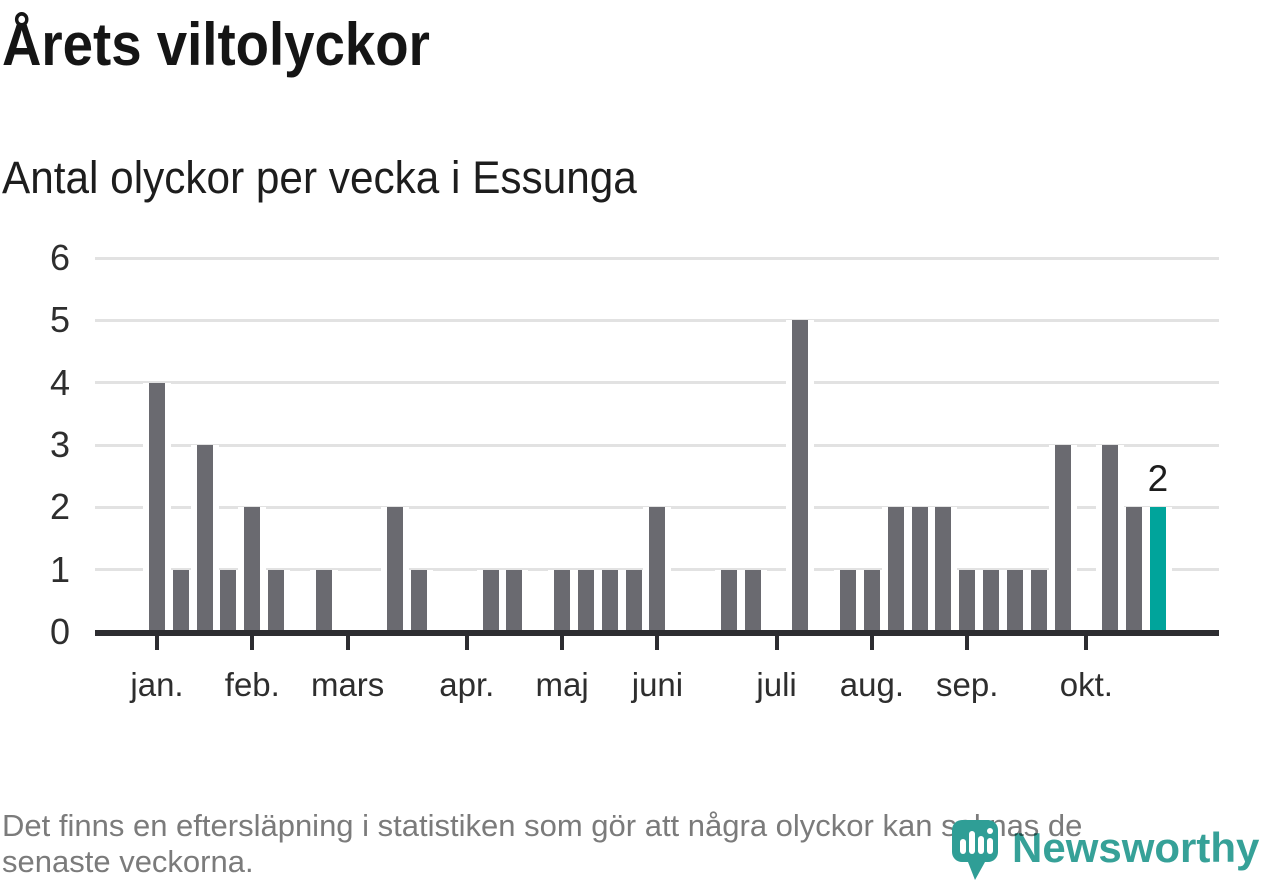 This screenshot has height=882, width=1262. Describe the element at coordinates (252, 643) in the screenshot. I see `x-tick-feb` at that location.